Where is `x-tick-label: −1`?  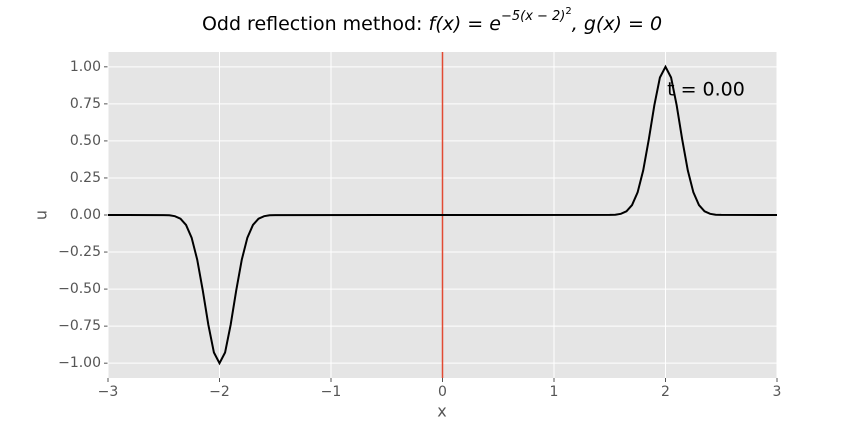 x-tick-label: −1 is located at coordinates (331, 392).